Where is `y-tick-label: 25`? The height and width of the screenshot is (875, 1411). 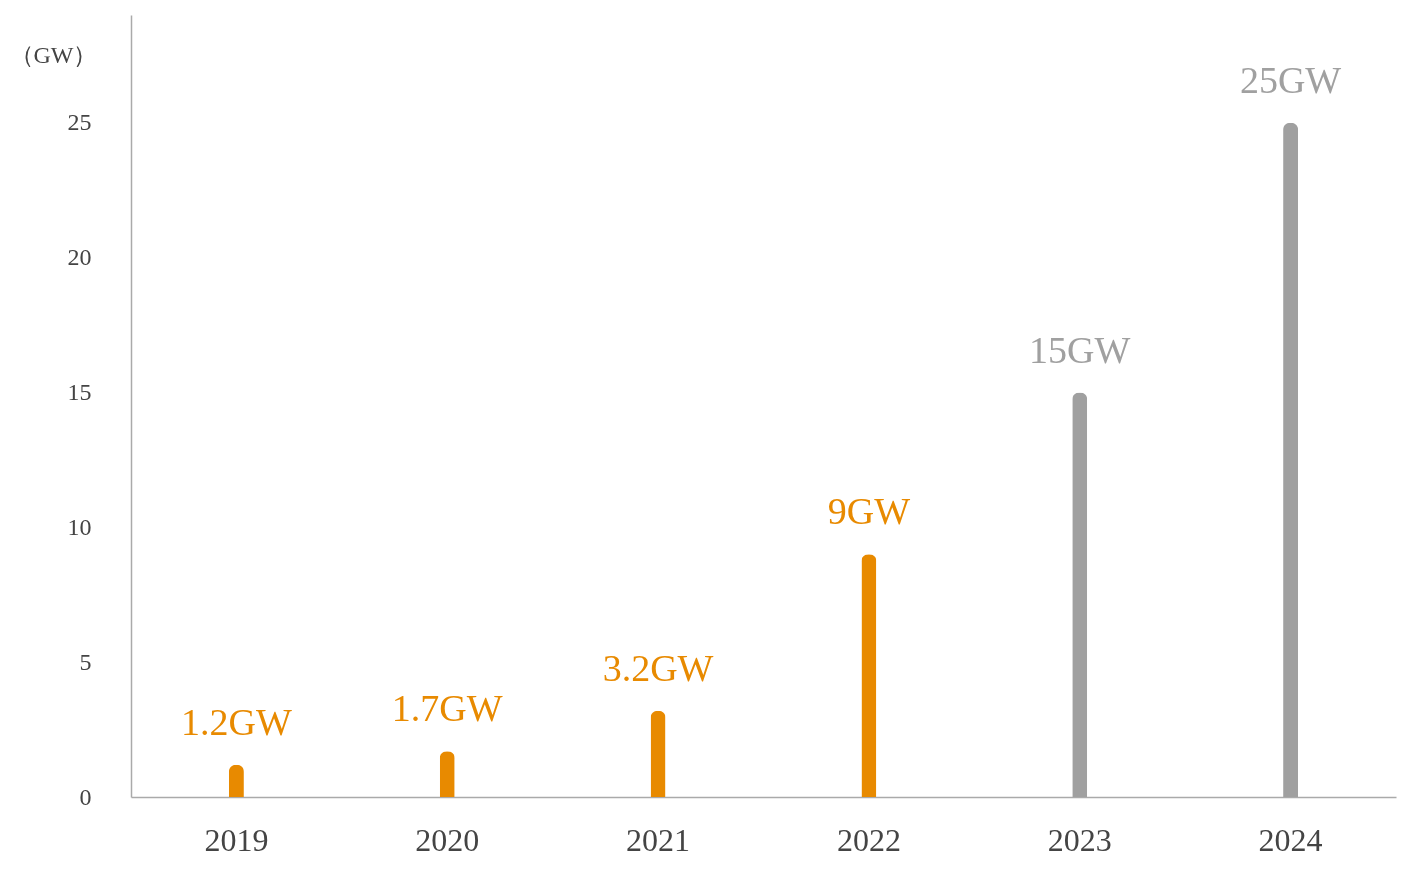 y-tick-label: 25 is located at coordinates (79, 122).